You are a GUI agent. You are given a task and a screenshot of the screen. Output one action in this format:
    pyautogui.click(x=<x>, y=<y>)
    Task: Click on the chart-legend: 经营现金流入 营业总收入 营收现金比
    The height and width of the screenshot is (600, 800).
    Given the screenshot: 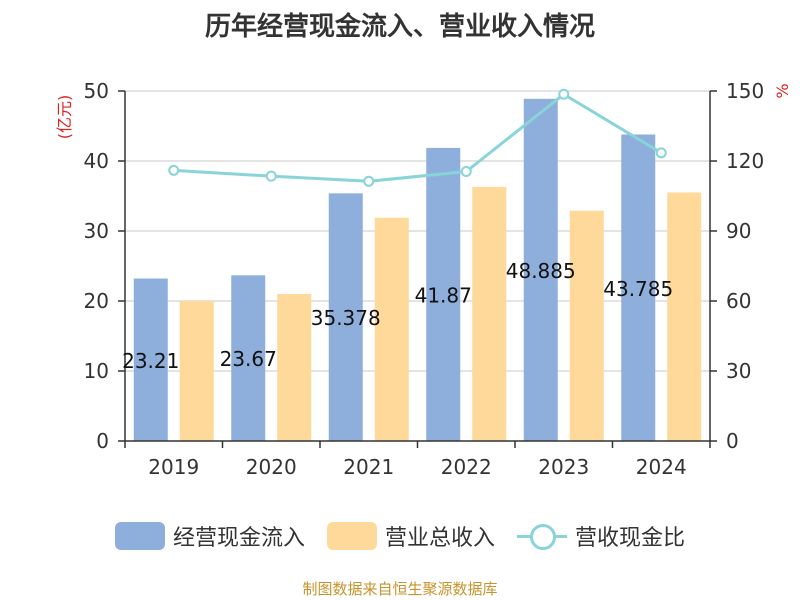 What is the action you would take?
    pyautogui.click(x=400, y=536)
    